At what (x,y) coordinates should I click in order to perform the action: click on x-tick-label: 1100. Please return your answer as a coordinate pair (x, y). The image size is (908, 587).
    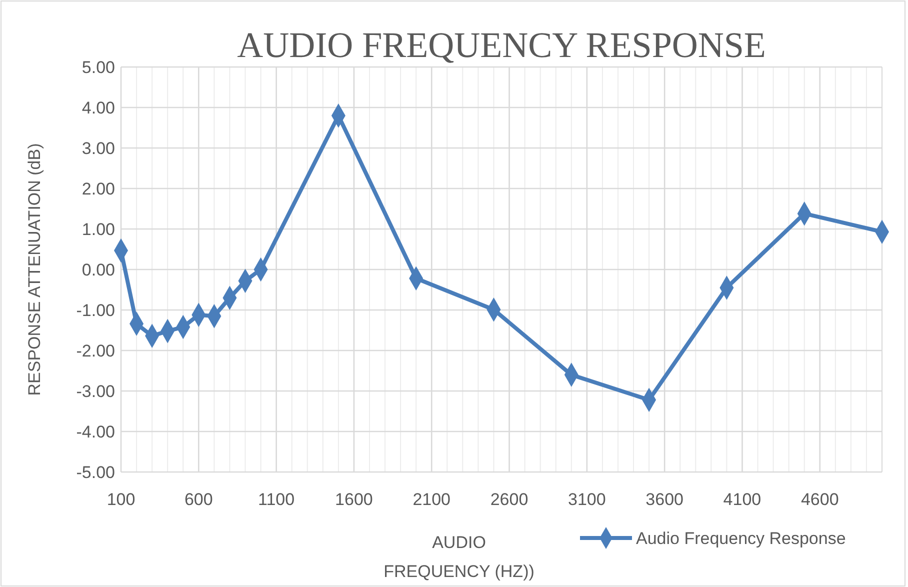
    Looking at the image, I should click on (276, 499).